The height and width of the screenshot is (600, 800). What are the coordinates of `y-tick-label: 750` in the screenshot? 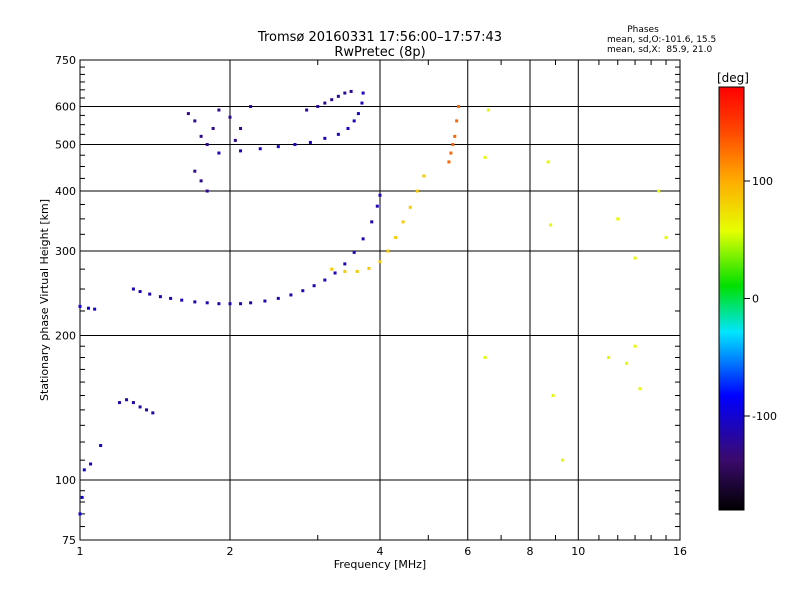 It's located at (65, 60).